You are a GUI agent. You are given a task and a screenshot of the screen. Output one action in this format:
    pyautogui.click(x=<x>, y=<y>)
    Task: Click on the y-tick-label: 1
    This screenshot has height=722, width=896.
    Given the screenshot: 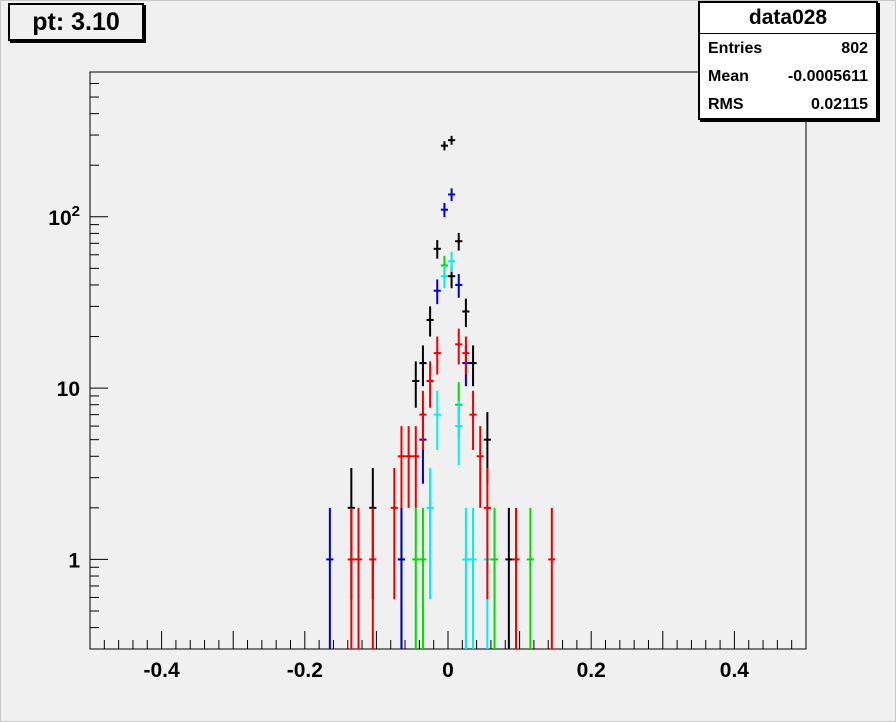 What is the action you would take?
    pyautogui.click(x=74, y=560)
    